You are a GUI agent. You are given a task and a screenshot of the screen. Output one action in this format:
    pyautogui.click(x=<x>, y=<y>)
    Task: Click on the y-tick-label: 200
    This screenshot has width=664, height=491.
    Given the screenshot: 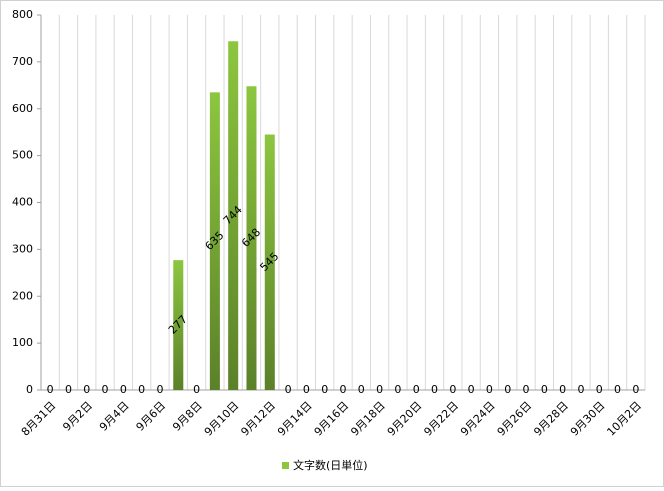 What is the action you would take?
    pyautogui.click(x=22, y=295)
    